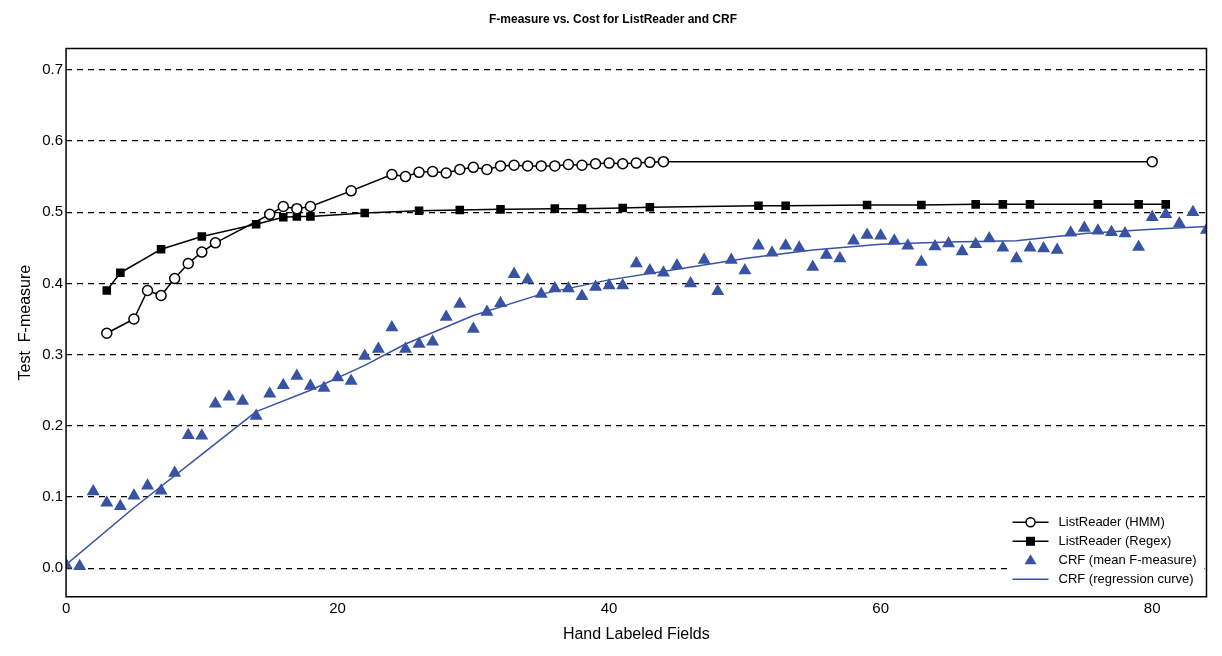 This screenshot has width=1222, height=656. What do you see at coordinates (53, 425) in the screenshot?
I see `y-tick-label: 0.2` at bounding box center [53, 425].